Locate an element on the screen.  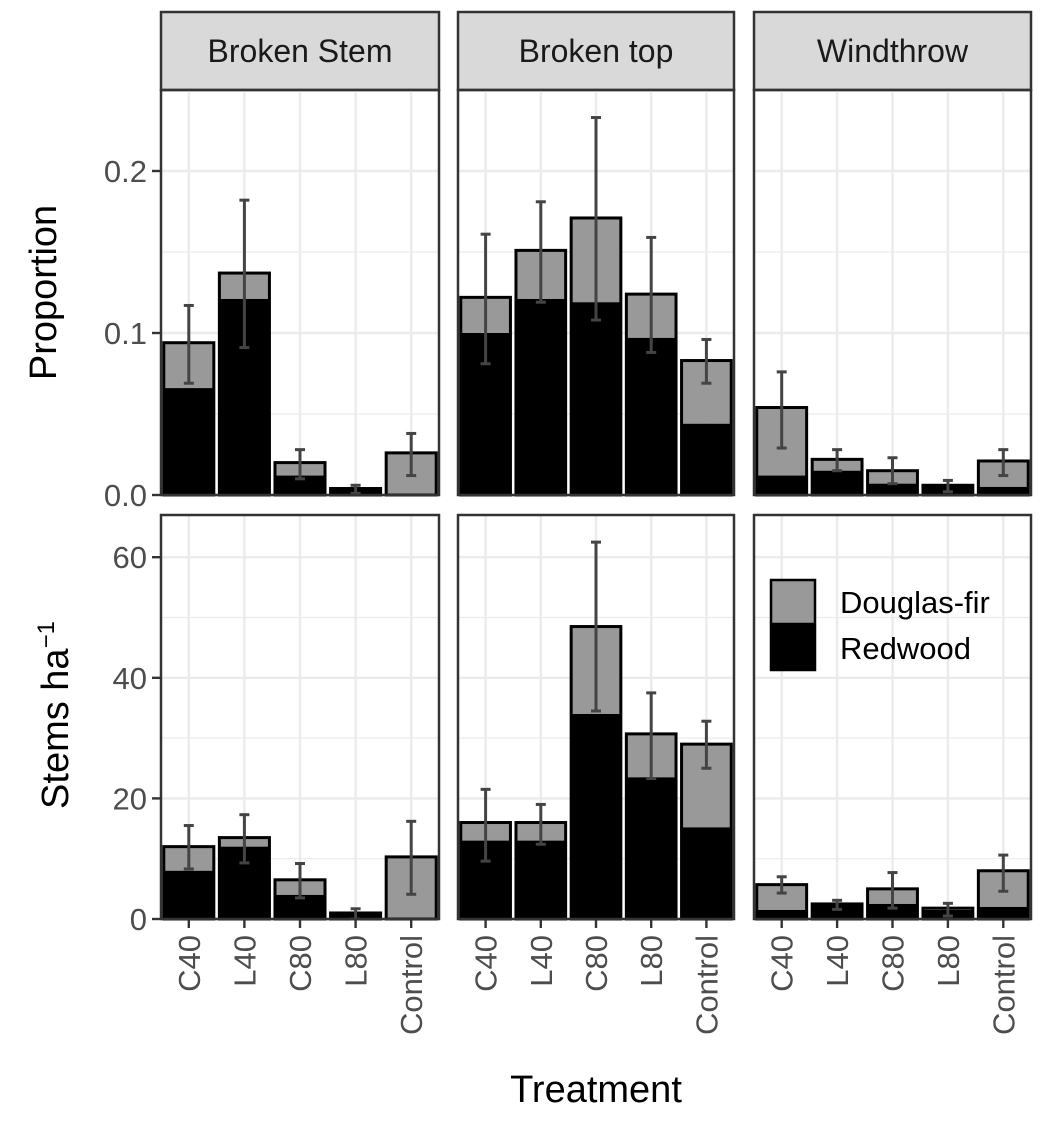
facet-strip-windthrow is located at coordinates (892, 51).